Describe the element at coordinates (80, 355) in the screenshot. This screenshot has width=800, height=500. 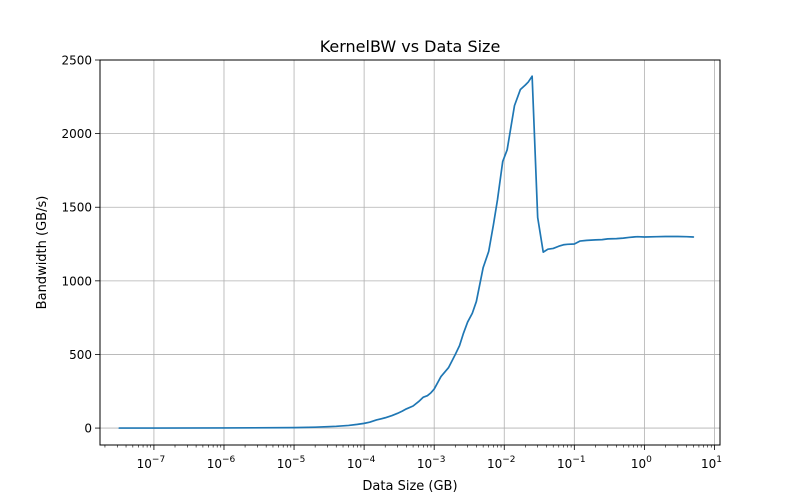
I see `y-tick-label: 500` at that location.